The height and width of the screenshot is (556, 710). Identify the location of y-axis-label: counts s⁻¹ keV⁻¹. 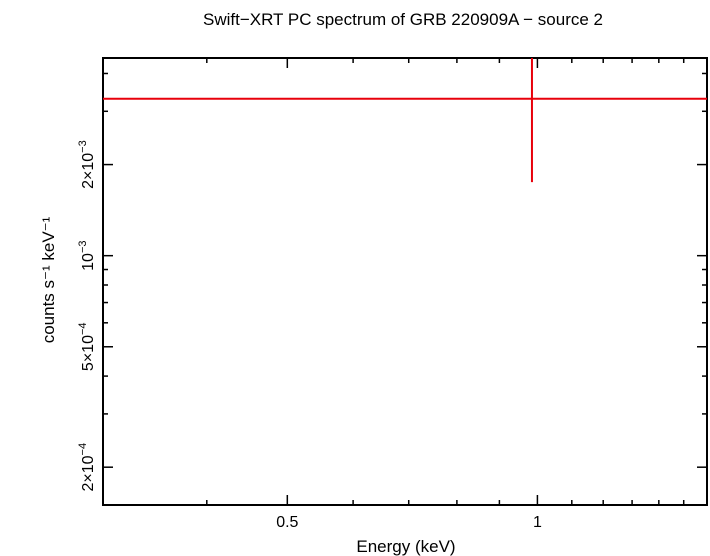
(48, 279).